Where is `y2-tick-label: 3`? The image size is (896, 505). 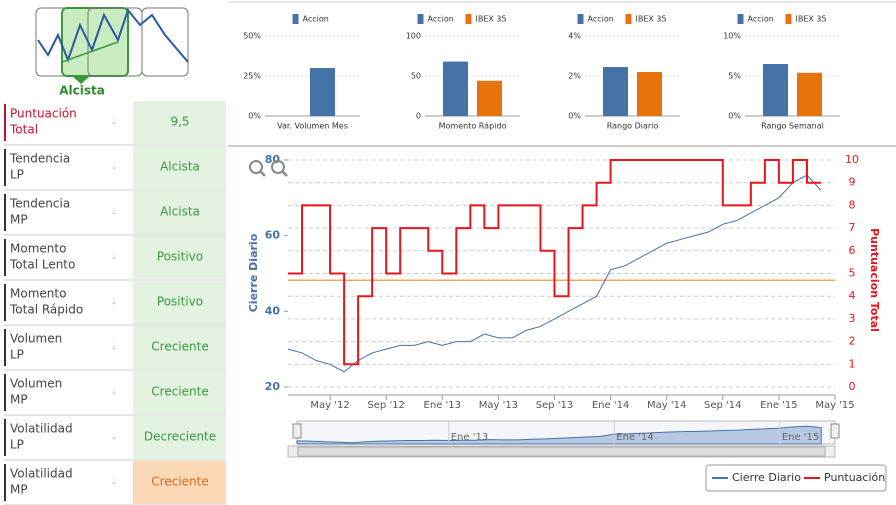 y2-tick-label: 3 is located at coordinates (852, 318).